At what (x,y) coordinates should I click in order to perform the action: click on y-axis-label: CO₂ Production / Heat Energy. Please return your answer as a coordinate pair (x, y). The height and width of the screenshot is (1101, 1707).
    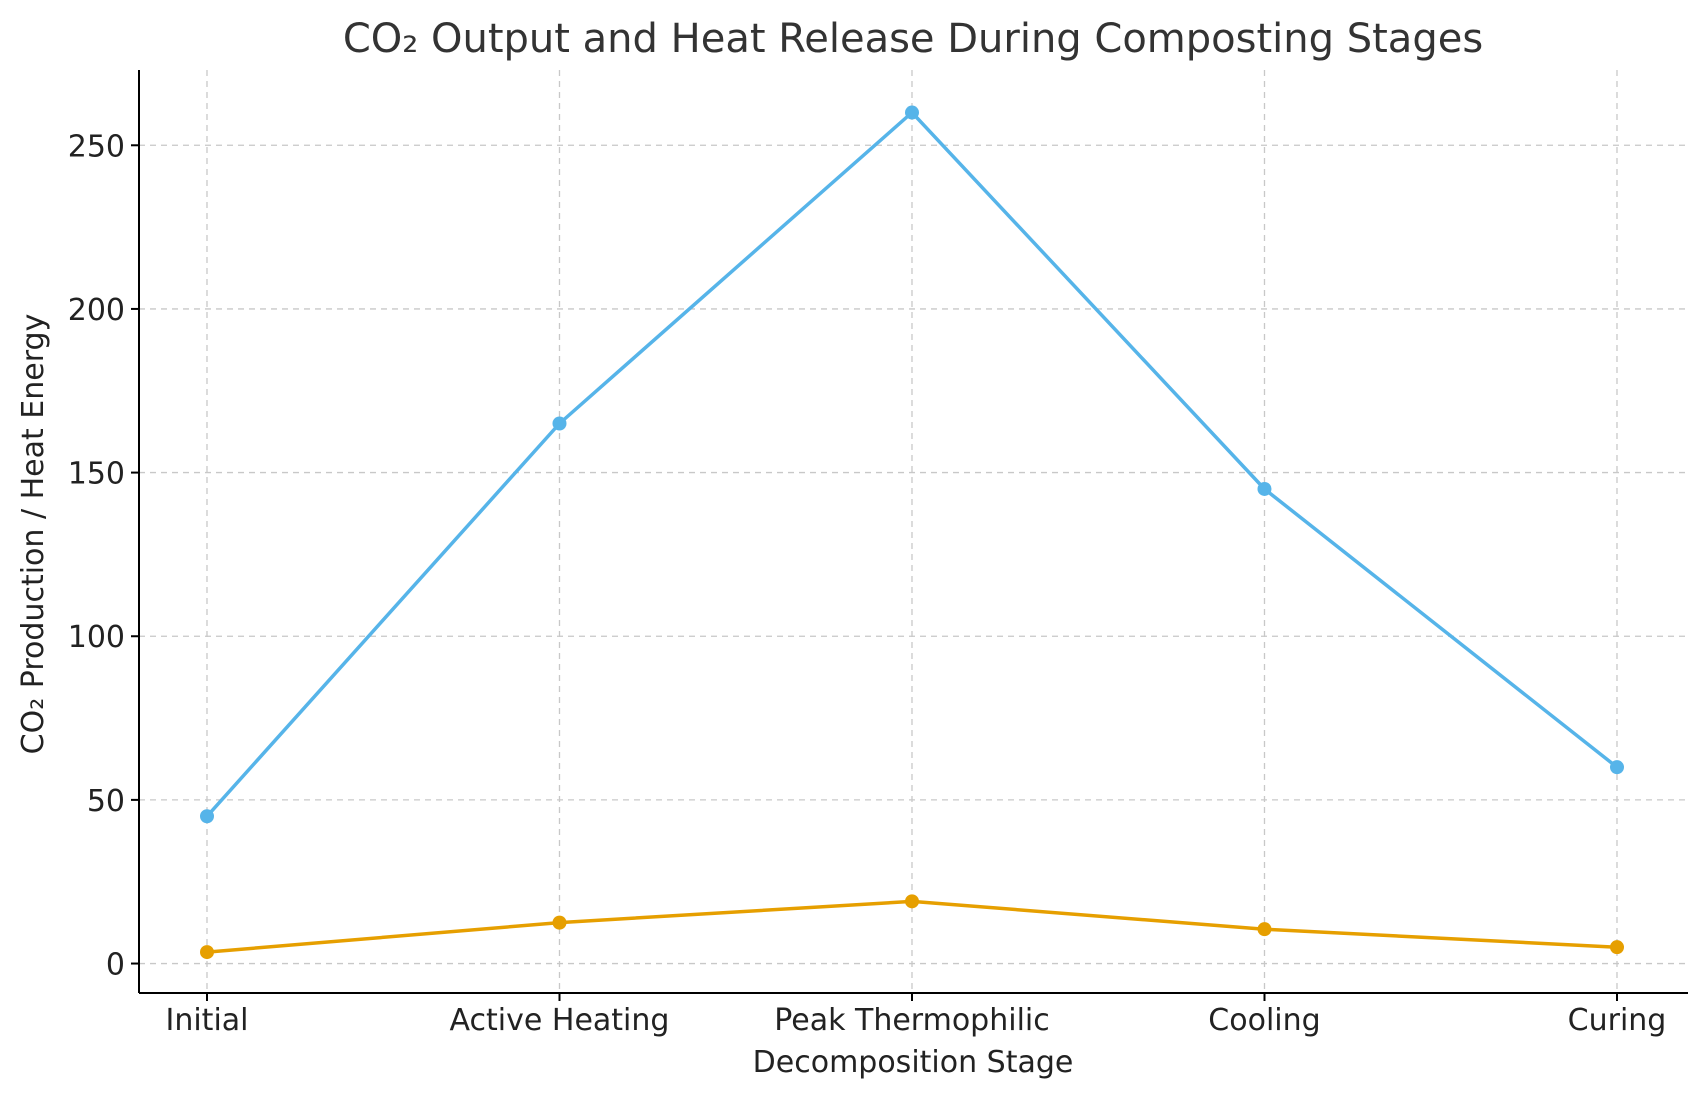
    Looking at the image, I should click on (33, 534).